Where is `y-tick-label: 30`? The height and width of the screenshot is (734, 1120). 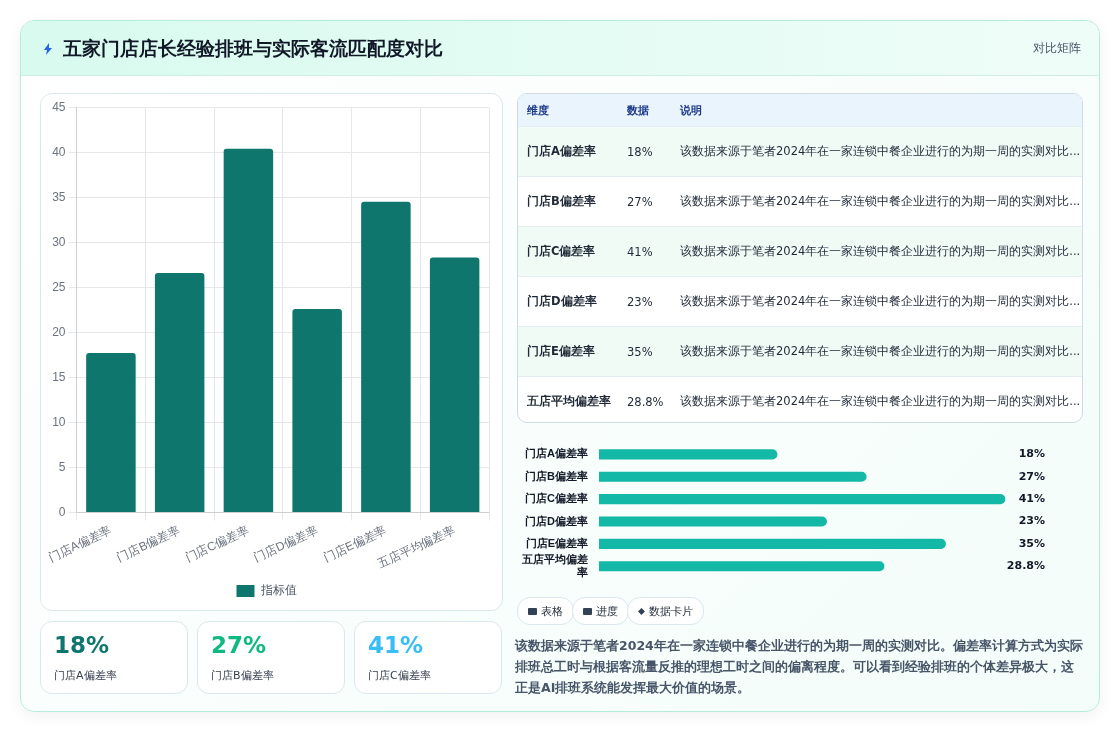 y-tick-label: 30 is located at coordinates (59, 241).